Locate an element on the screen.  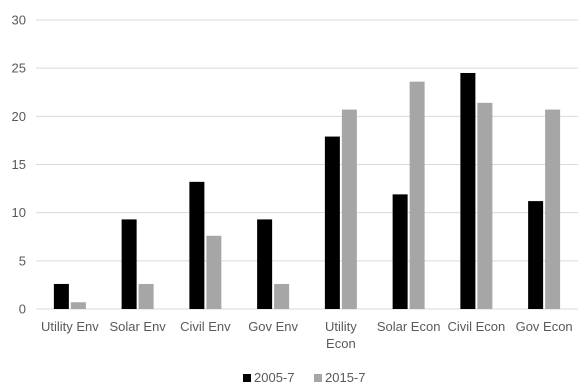
x-tick-label: Solar Econ is located at coordinates (409, 326).